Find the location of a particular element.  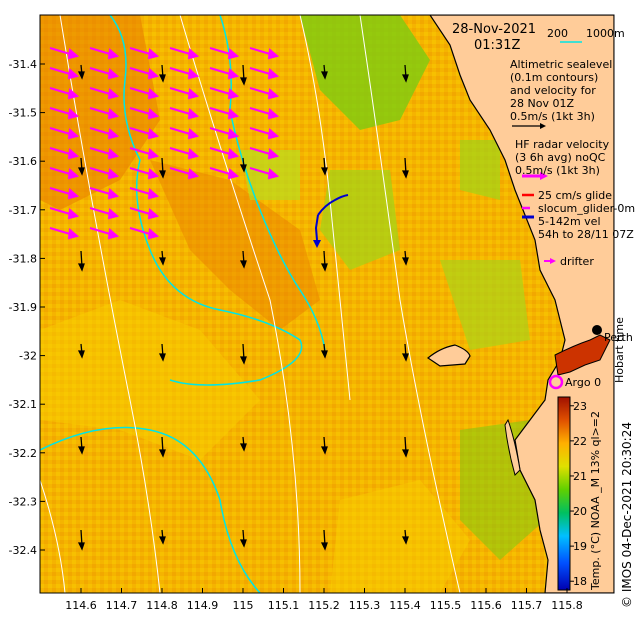

y-tick-label: -31.7 is located at coordinates (23, 210).